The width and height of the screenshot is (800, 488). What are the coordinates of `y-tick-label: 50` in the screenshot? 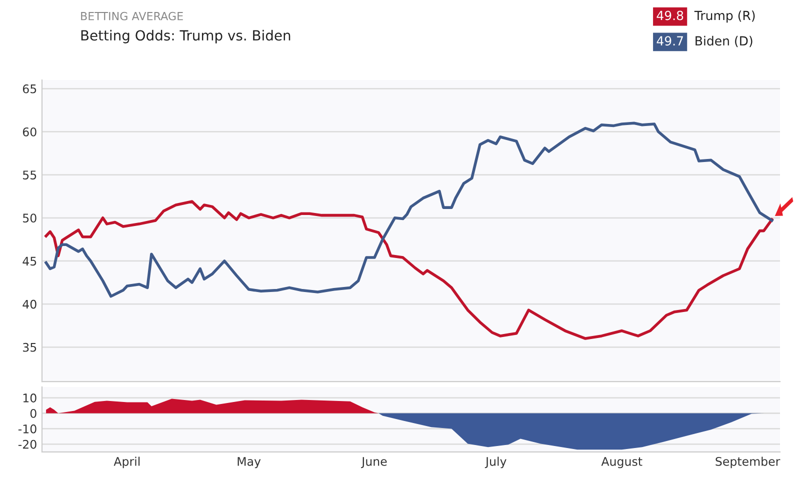 It's located at (29, 218).